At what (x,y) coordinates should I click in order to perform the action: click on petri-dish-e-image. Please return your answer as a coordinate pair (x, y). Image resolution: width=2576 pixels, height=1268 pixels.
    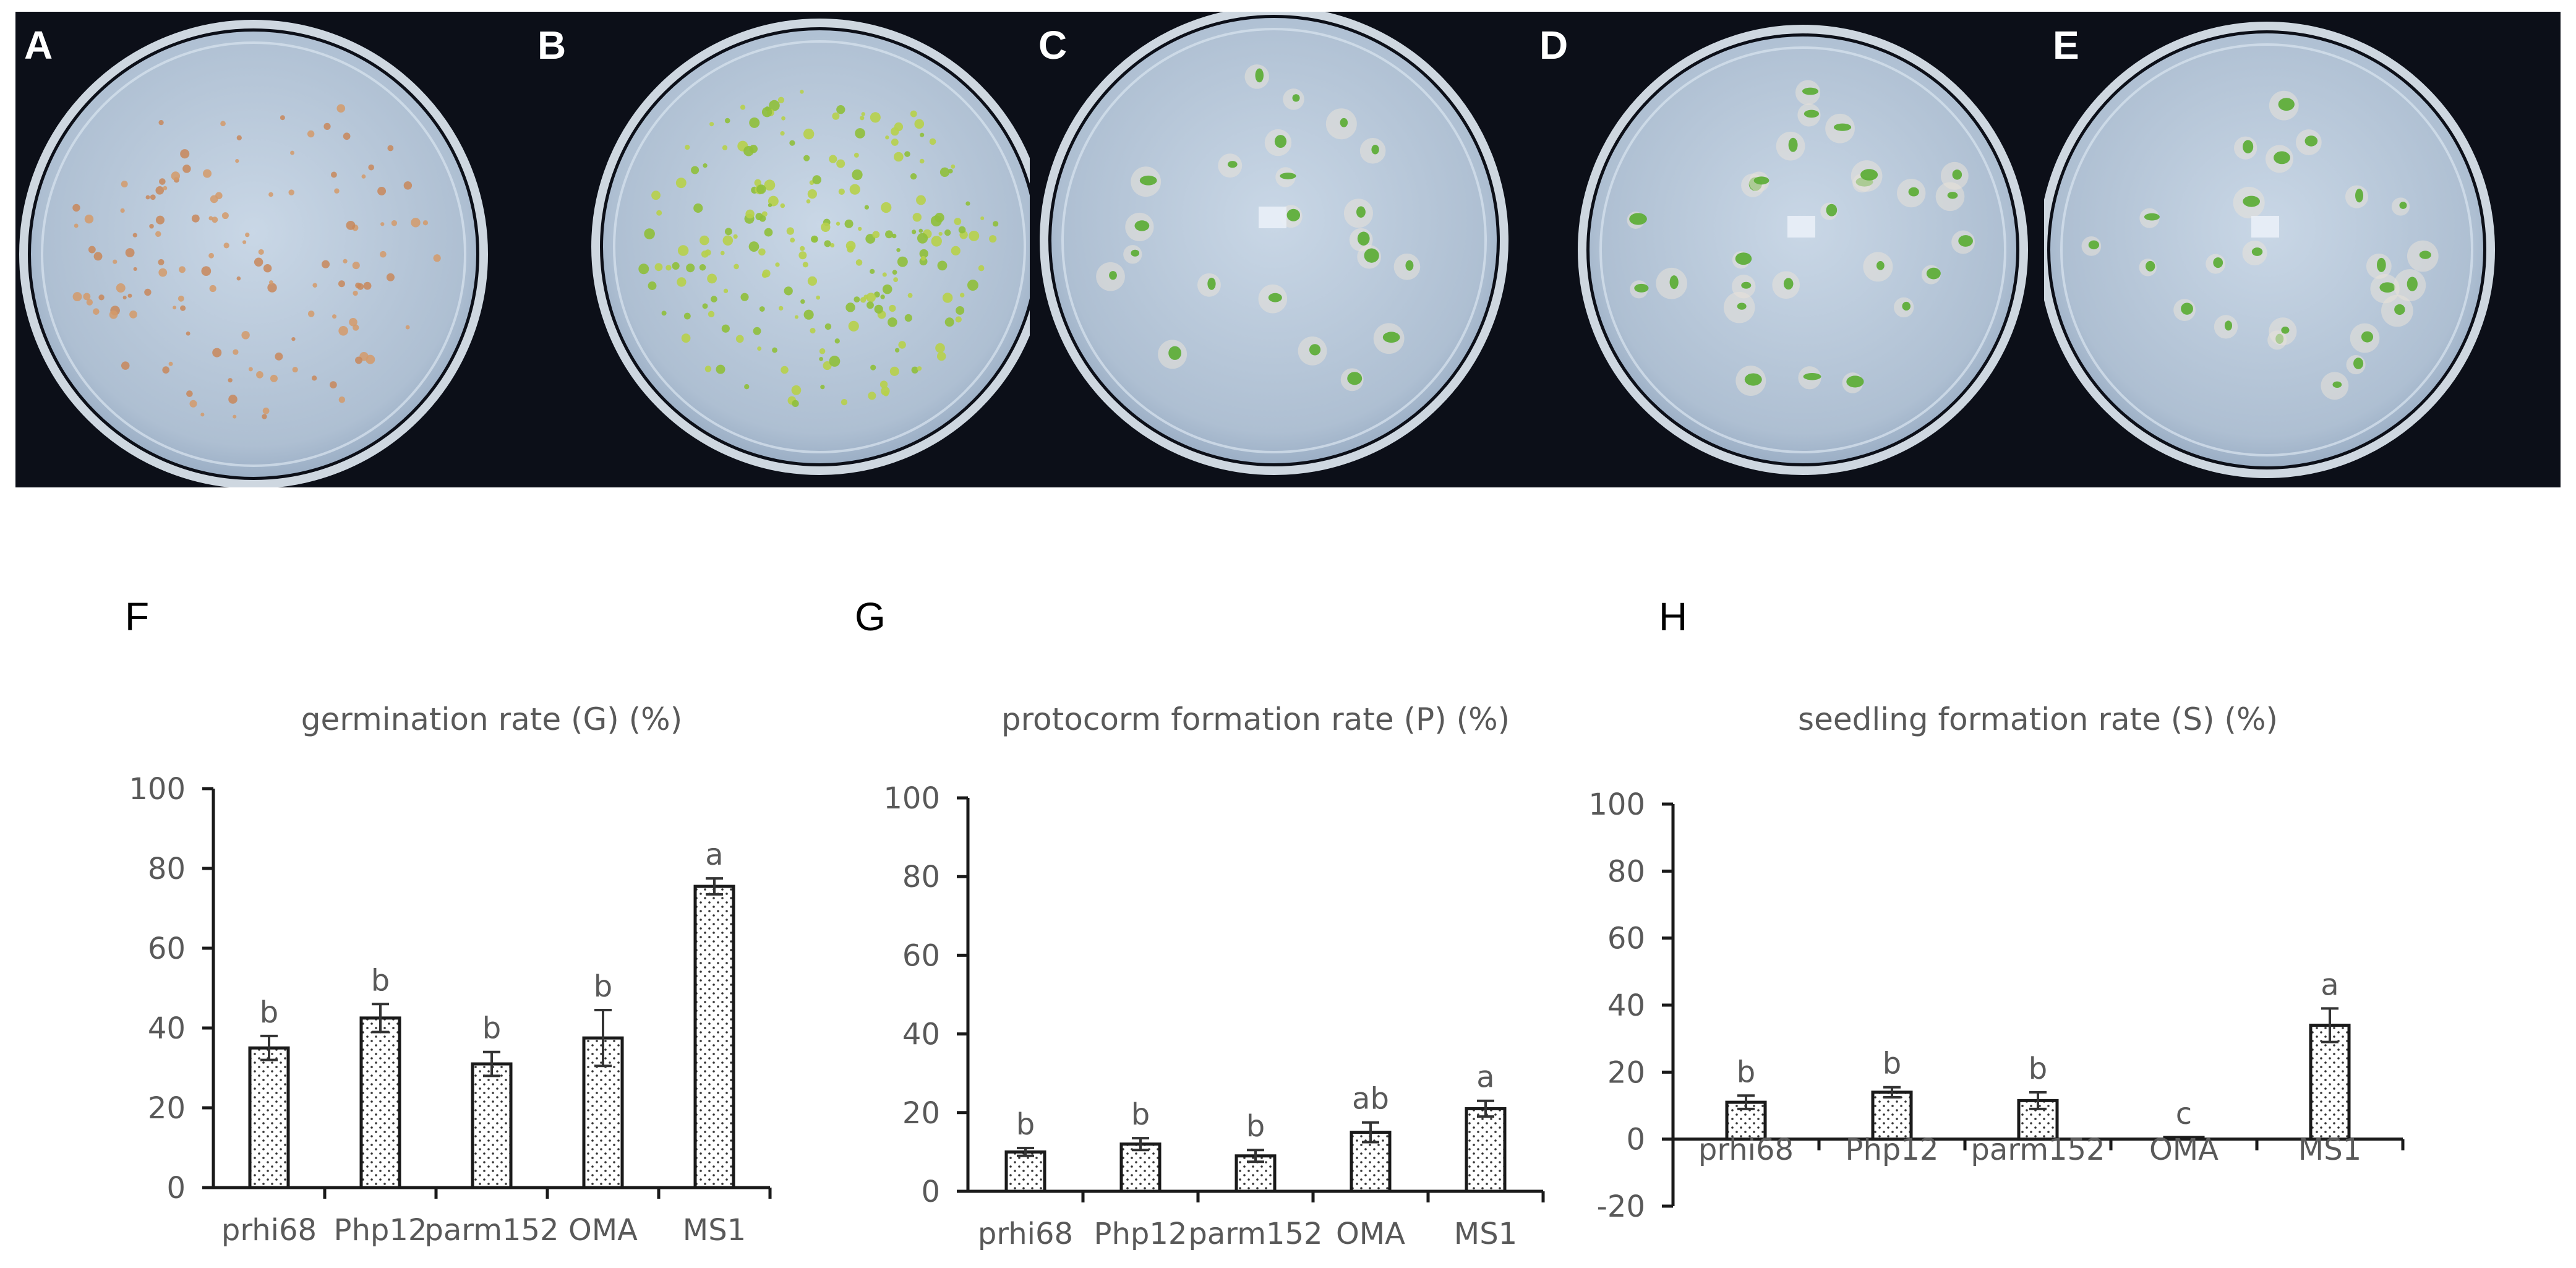
    Looking at the image, I should click on (2302, 249).